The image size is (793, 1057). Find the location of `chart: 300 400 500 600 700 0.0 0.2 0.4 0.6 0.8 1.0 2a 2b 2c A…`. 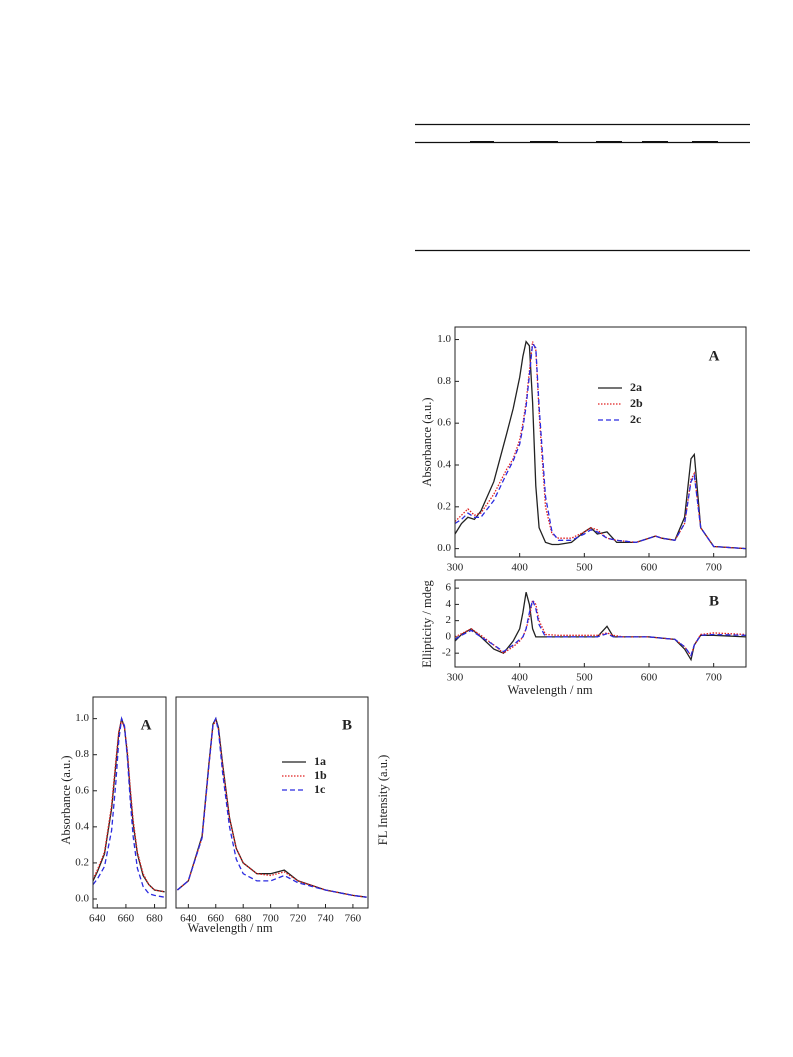

chart: 300 400 500 600 700 0.0 0.2 0.4 0.6 0.8 1.0 2a 2b 2c A… is located at coordinates (583, 450).